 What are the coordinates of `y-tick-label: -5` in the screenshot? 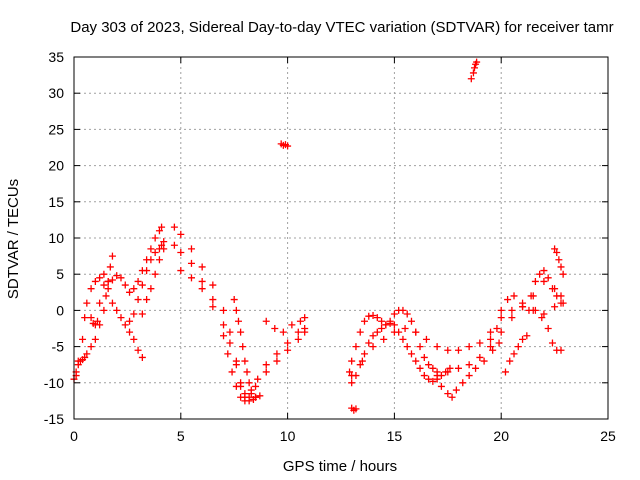 It's located at (58, 347).